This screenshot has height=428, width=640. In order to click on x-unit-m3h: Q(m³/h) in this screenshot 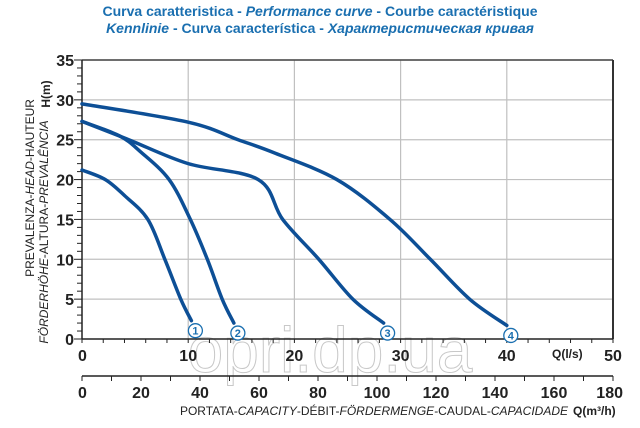, I will do `click(594, 411)`.